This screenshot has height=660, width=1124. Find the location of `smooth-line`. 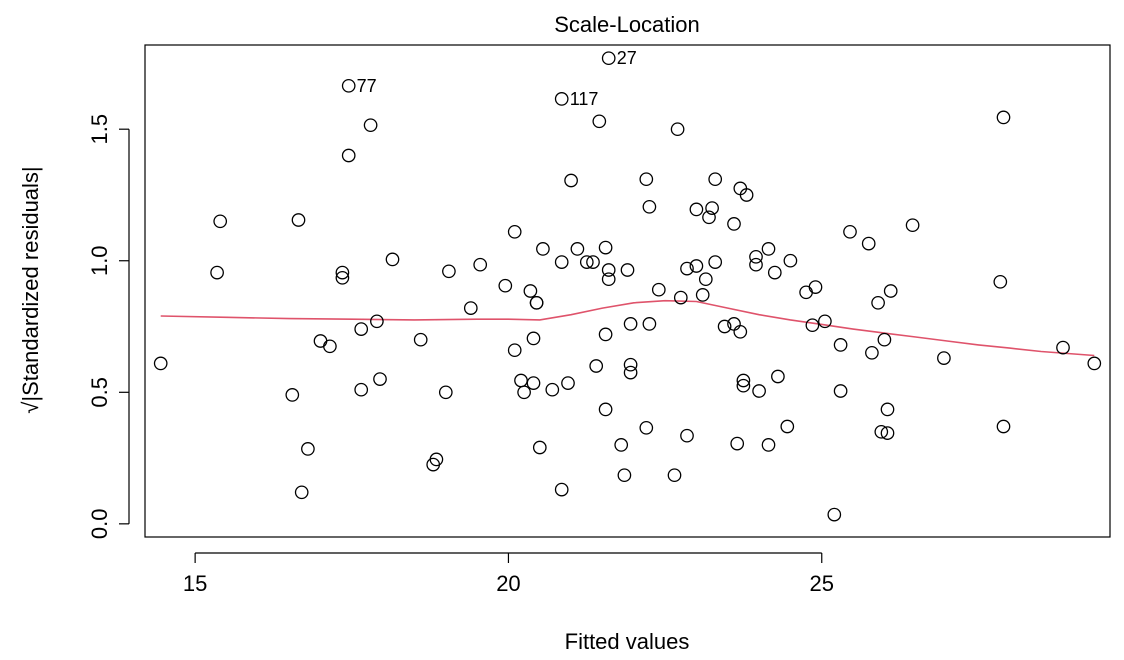

smooth-line is located at coordinates (627, 328).